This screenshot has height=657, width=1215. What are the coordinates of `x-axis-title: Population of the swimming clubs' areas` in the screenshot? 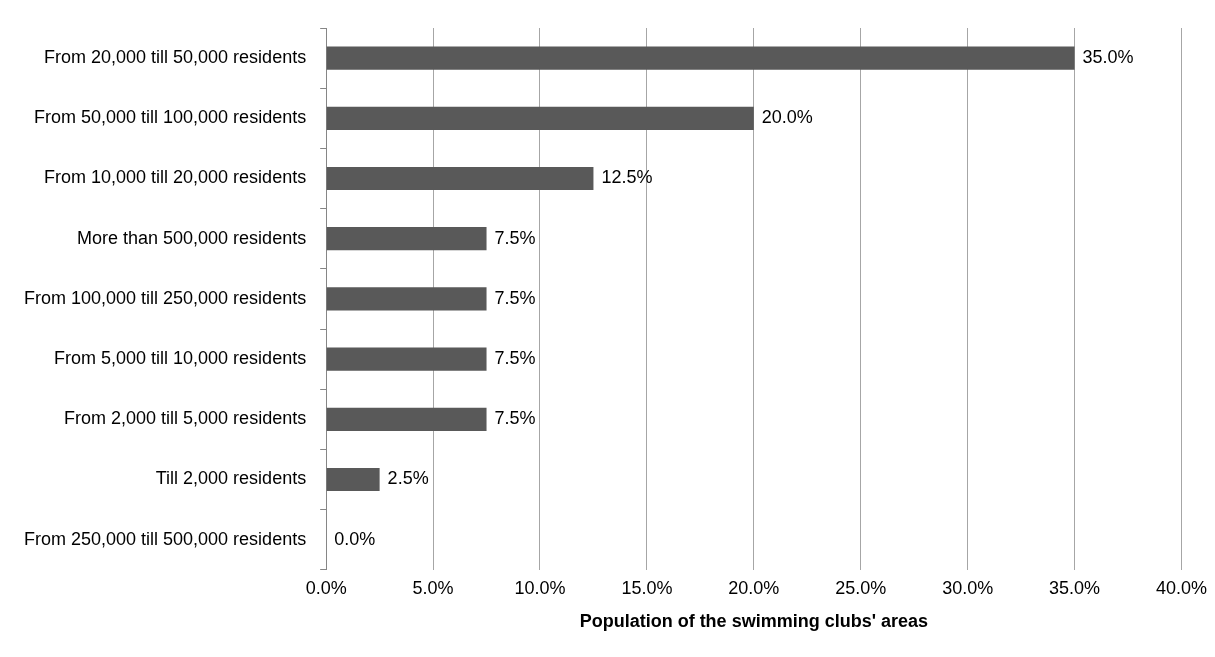 It's located at (753, 621).